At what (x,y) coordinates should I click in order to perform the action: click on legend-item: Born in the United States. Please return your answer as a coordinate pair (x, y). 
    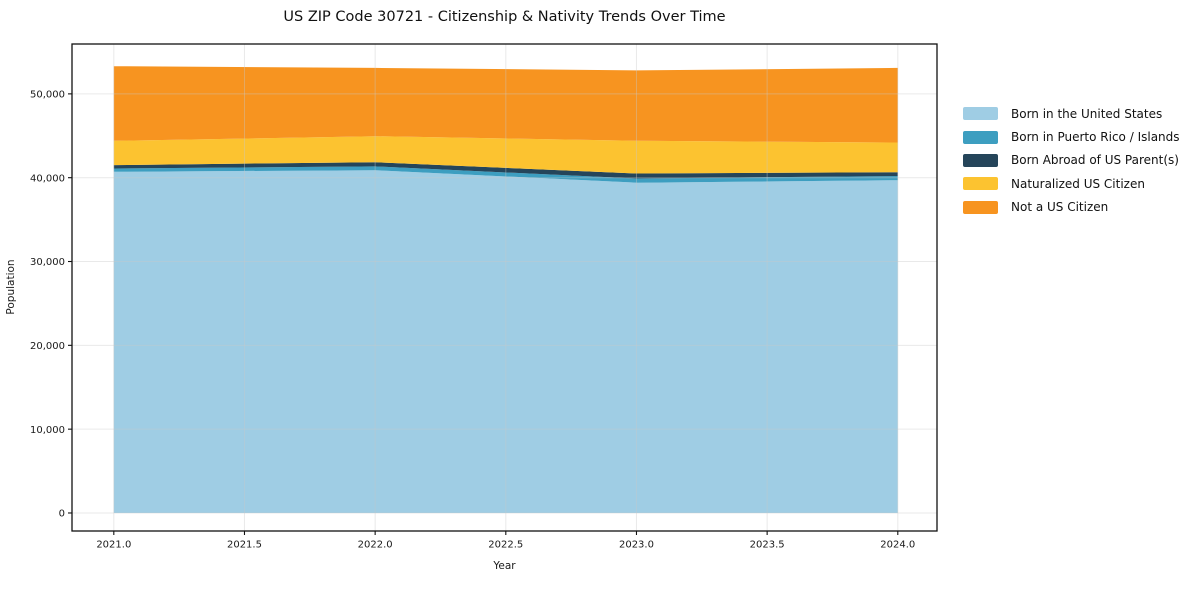
    Looking at the image, I should click on (1071, 113).